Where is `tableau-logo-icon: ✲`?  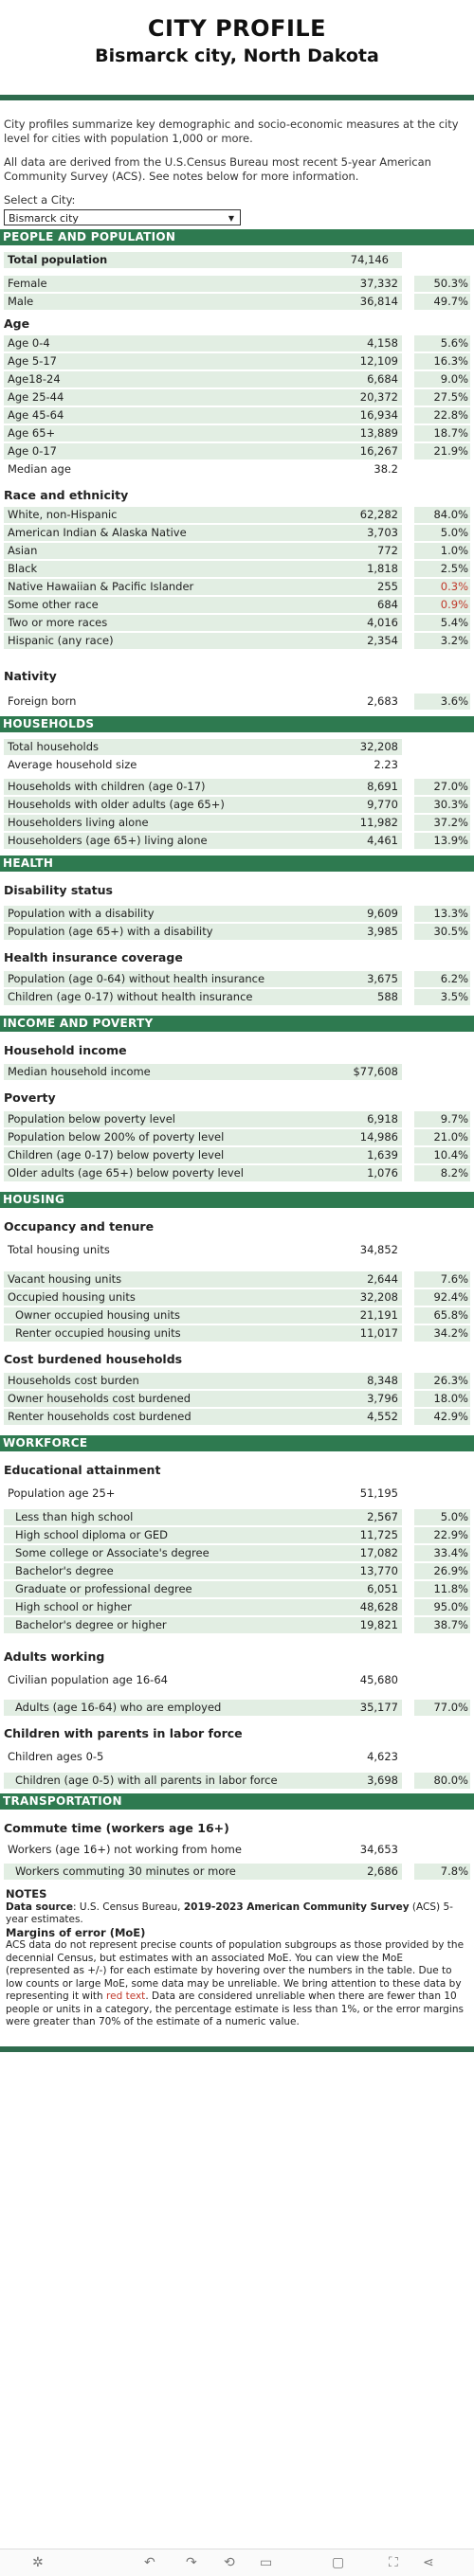 tableau-logo-icon: ✲ is located at coordinates (38, 2562).